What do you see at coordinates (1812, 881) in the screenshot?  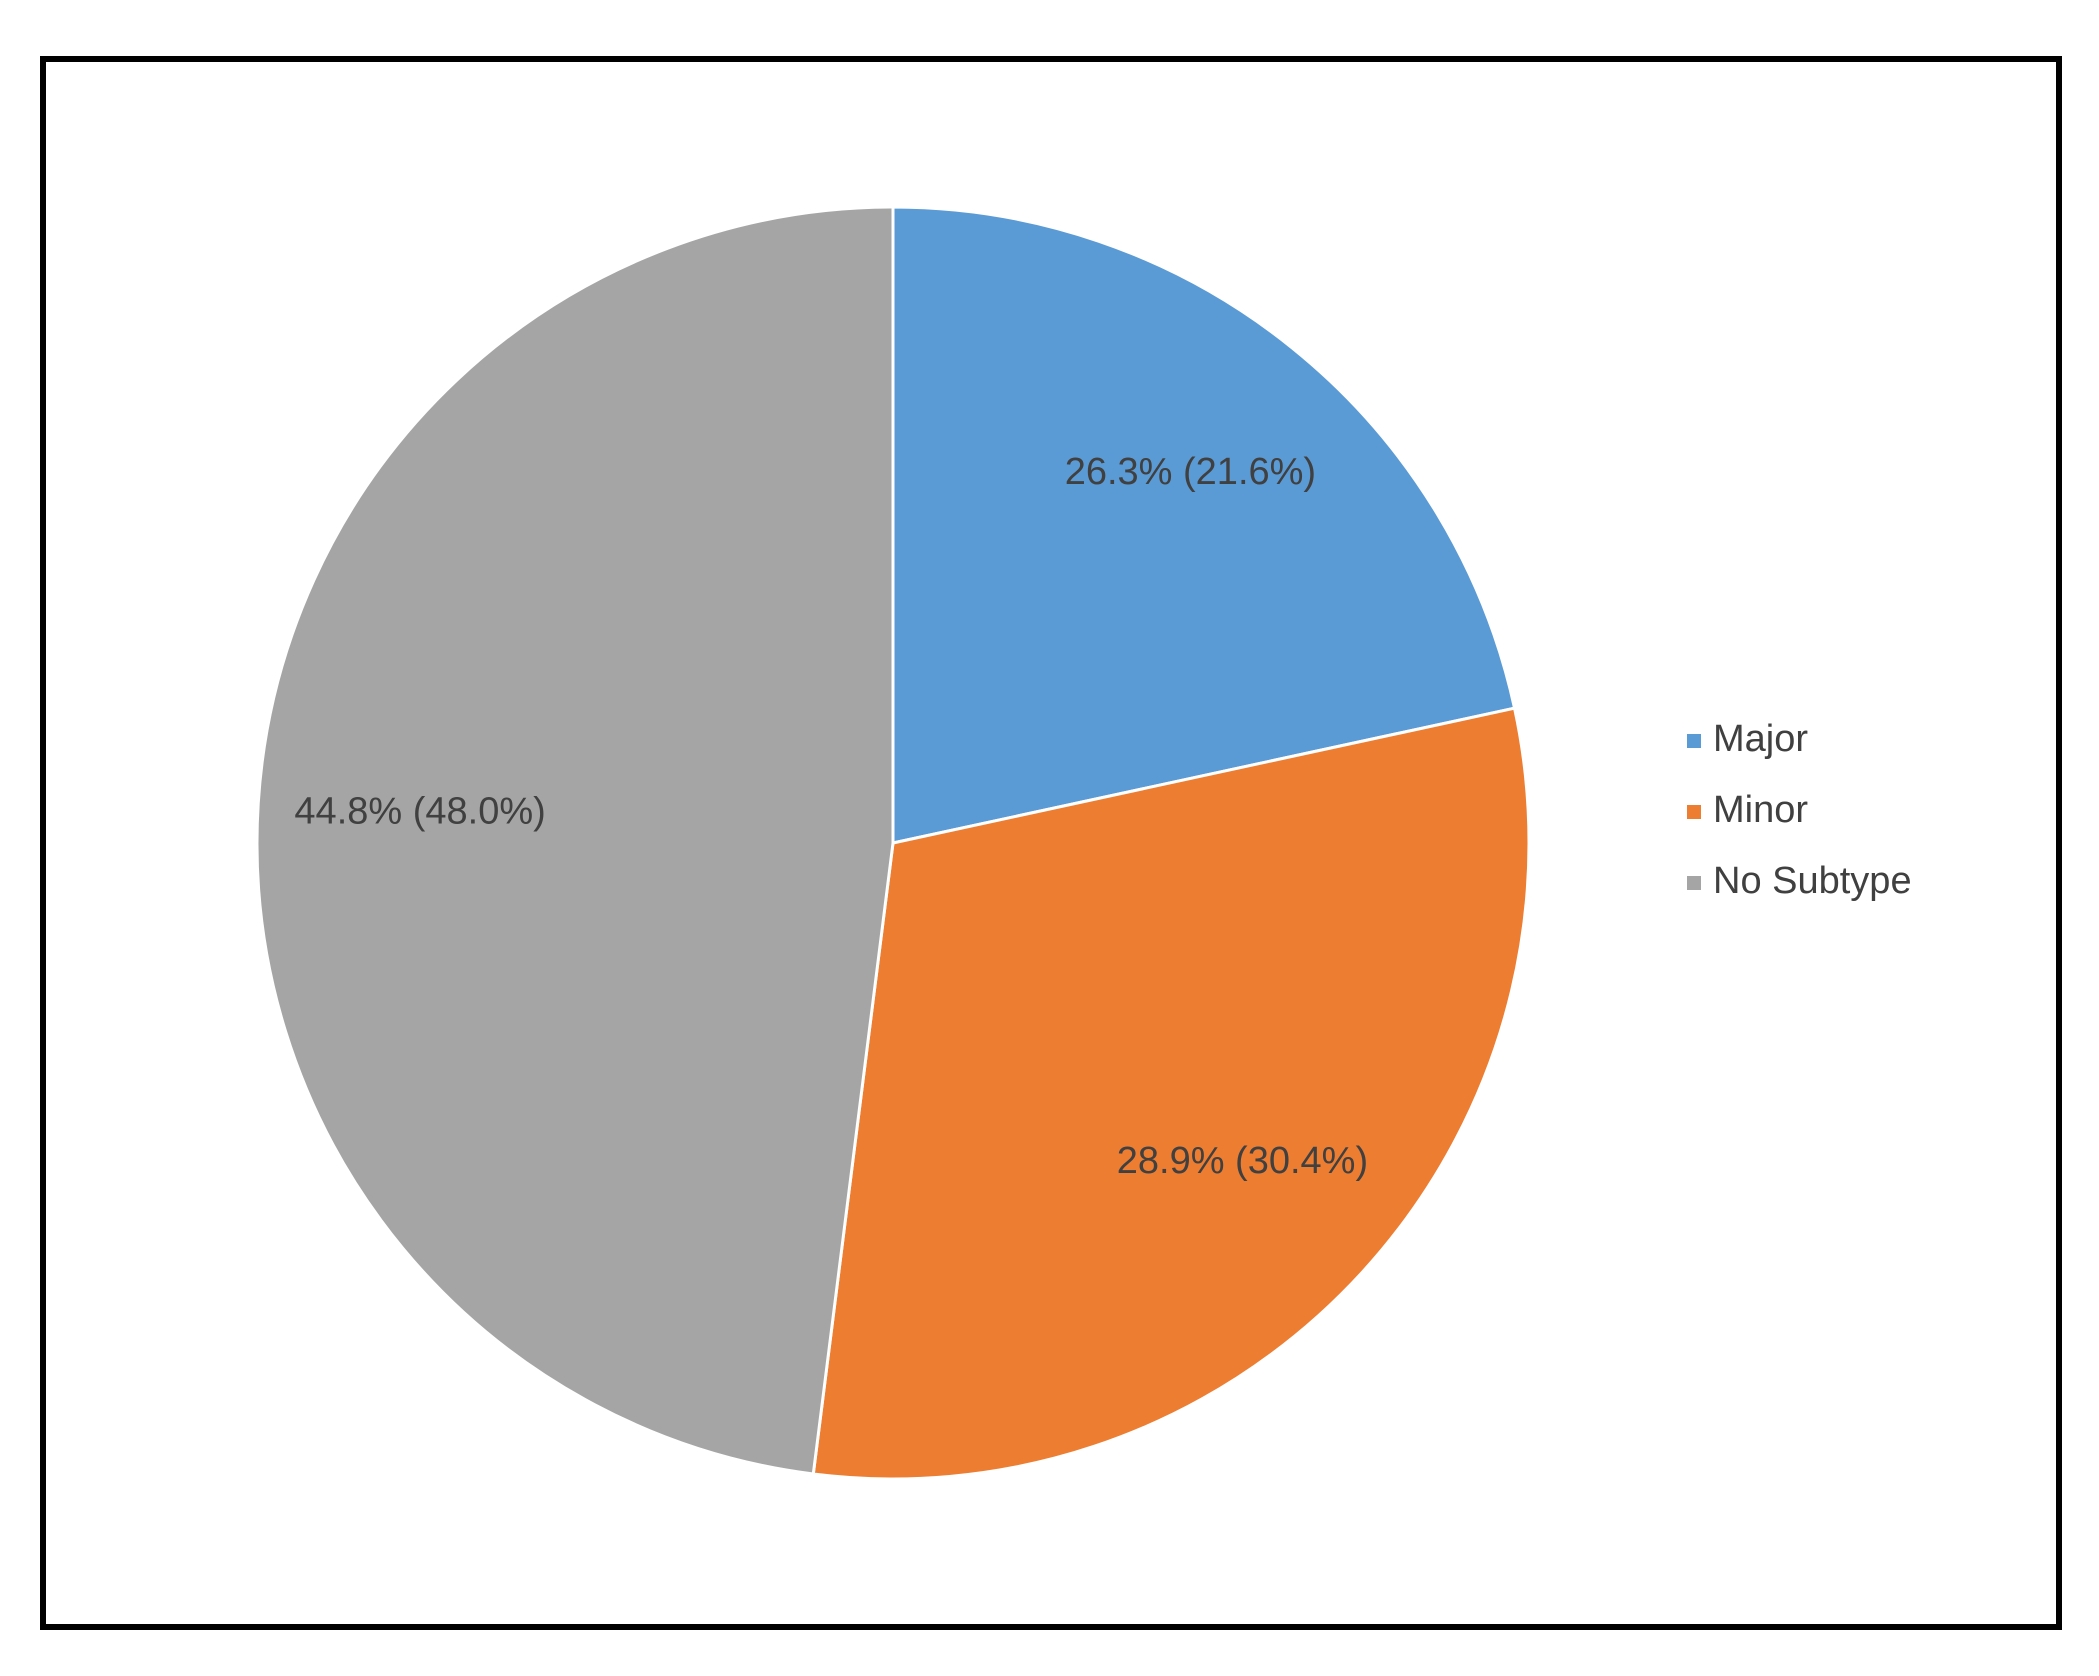 I see `legend-label: No Subtype` at bounding box center [1812, 881].